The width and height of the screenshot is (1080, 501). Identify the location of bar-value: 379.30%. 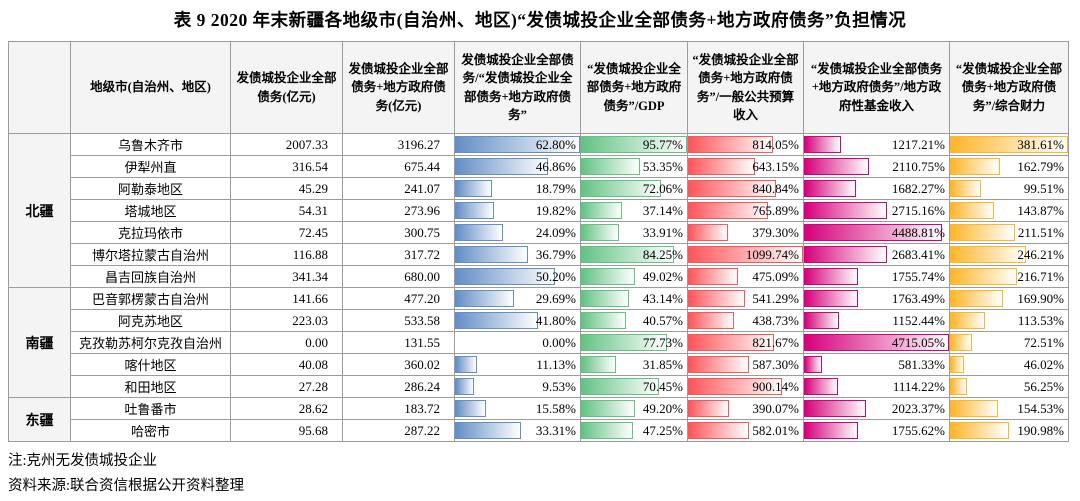
(775, 232).